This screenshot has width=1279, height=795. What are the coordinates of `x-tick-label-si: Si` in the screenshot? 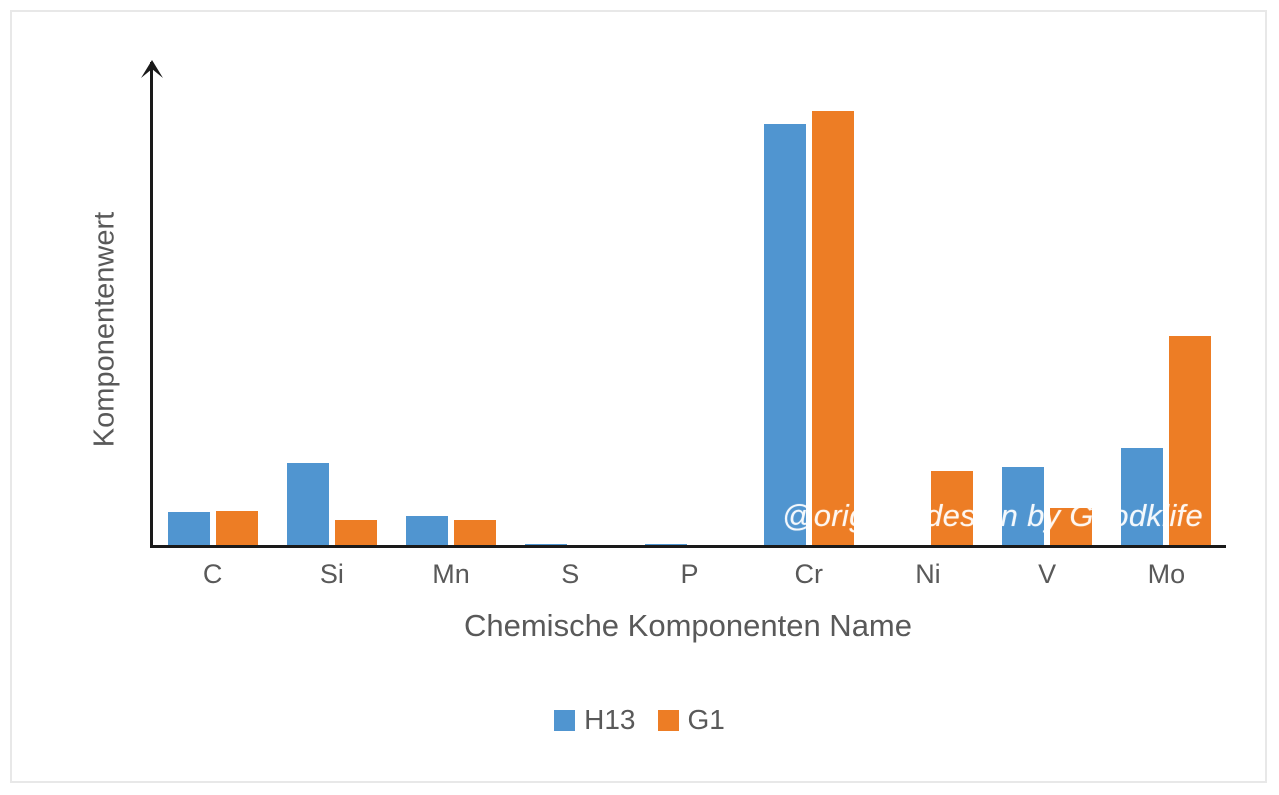 It's located at (331, 574).